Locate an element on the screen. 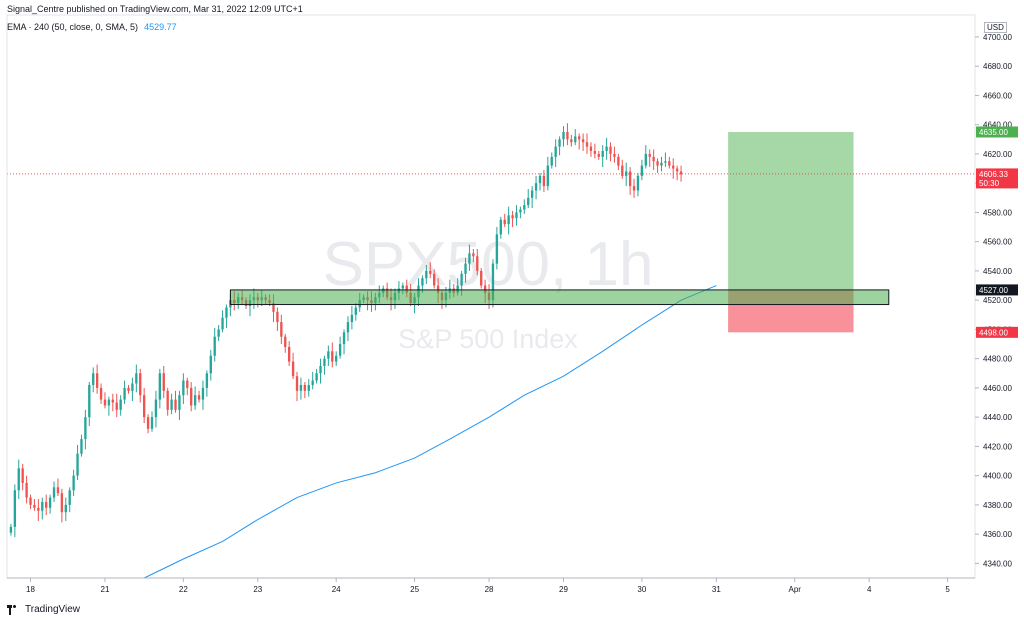  profit-target-zone is located at coordinates (791, 210).